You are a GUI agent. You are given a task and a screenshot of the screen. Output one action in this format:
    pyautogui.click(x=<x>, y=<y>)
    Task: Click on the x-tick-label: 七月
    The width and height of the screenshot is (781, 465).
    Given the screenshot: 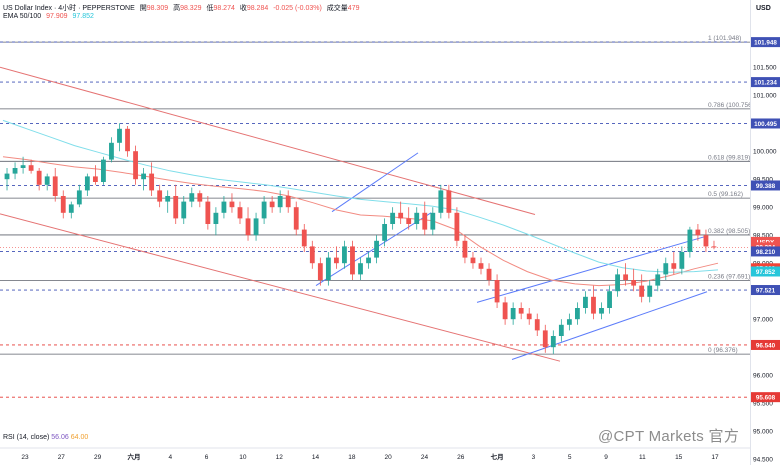 What is the action you would take?
    pyautogui.click(x=497, y=456)
    